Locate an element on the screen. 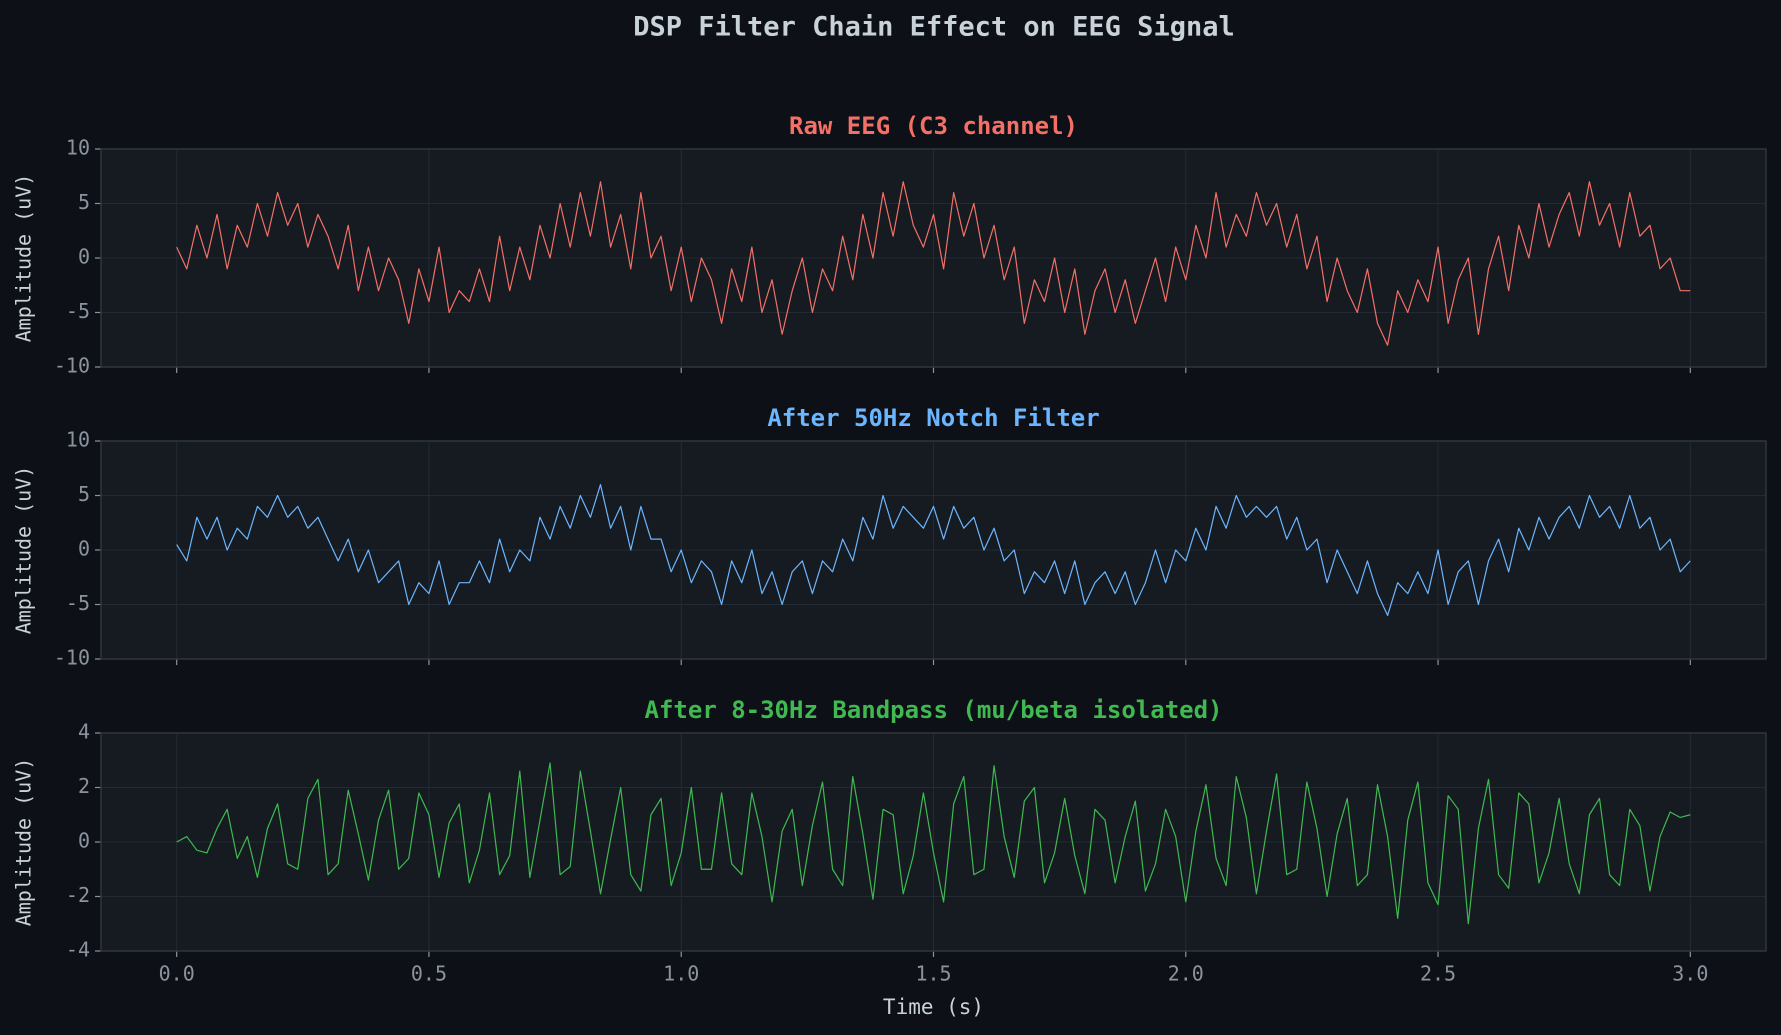  subplot-title: After 50Hz Notch Filter is located at coordinates (933, 418).